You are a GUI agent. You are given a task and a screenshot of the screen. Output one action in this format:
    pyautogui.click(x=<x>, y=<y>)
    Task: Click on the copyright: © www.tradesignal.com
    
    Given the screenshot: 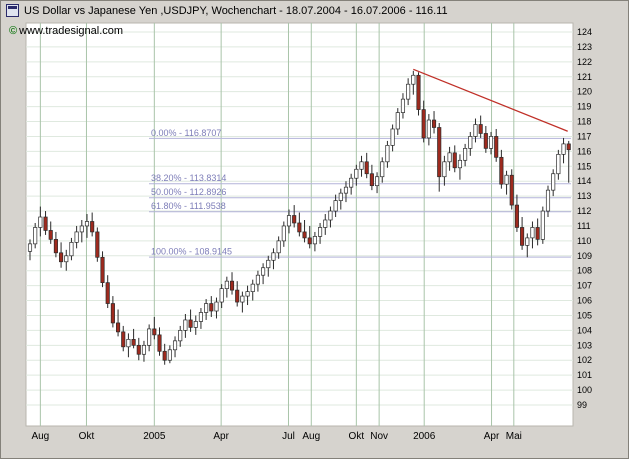 What is the action you would take?
    pyautogui.click(x=66, y=31)
    